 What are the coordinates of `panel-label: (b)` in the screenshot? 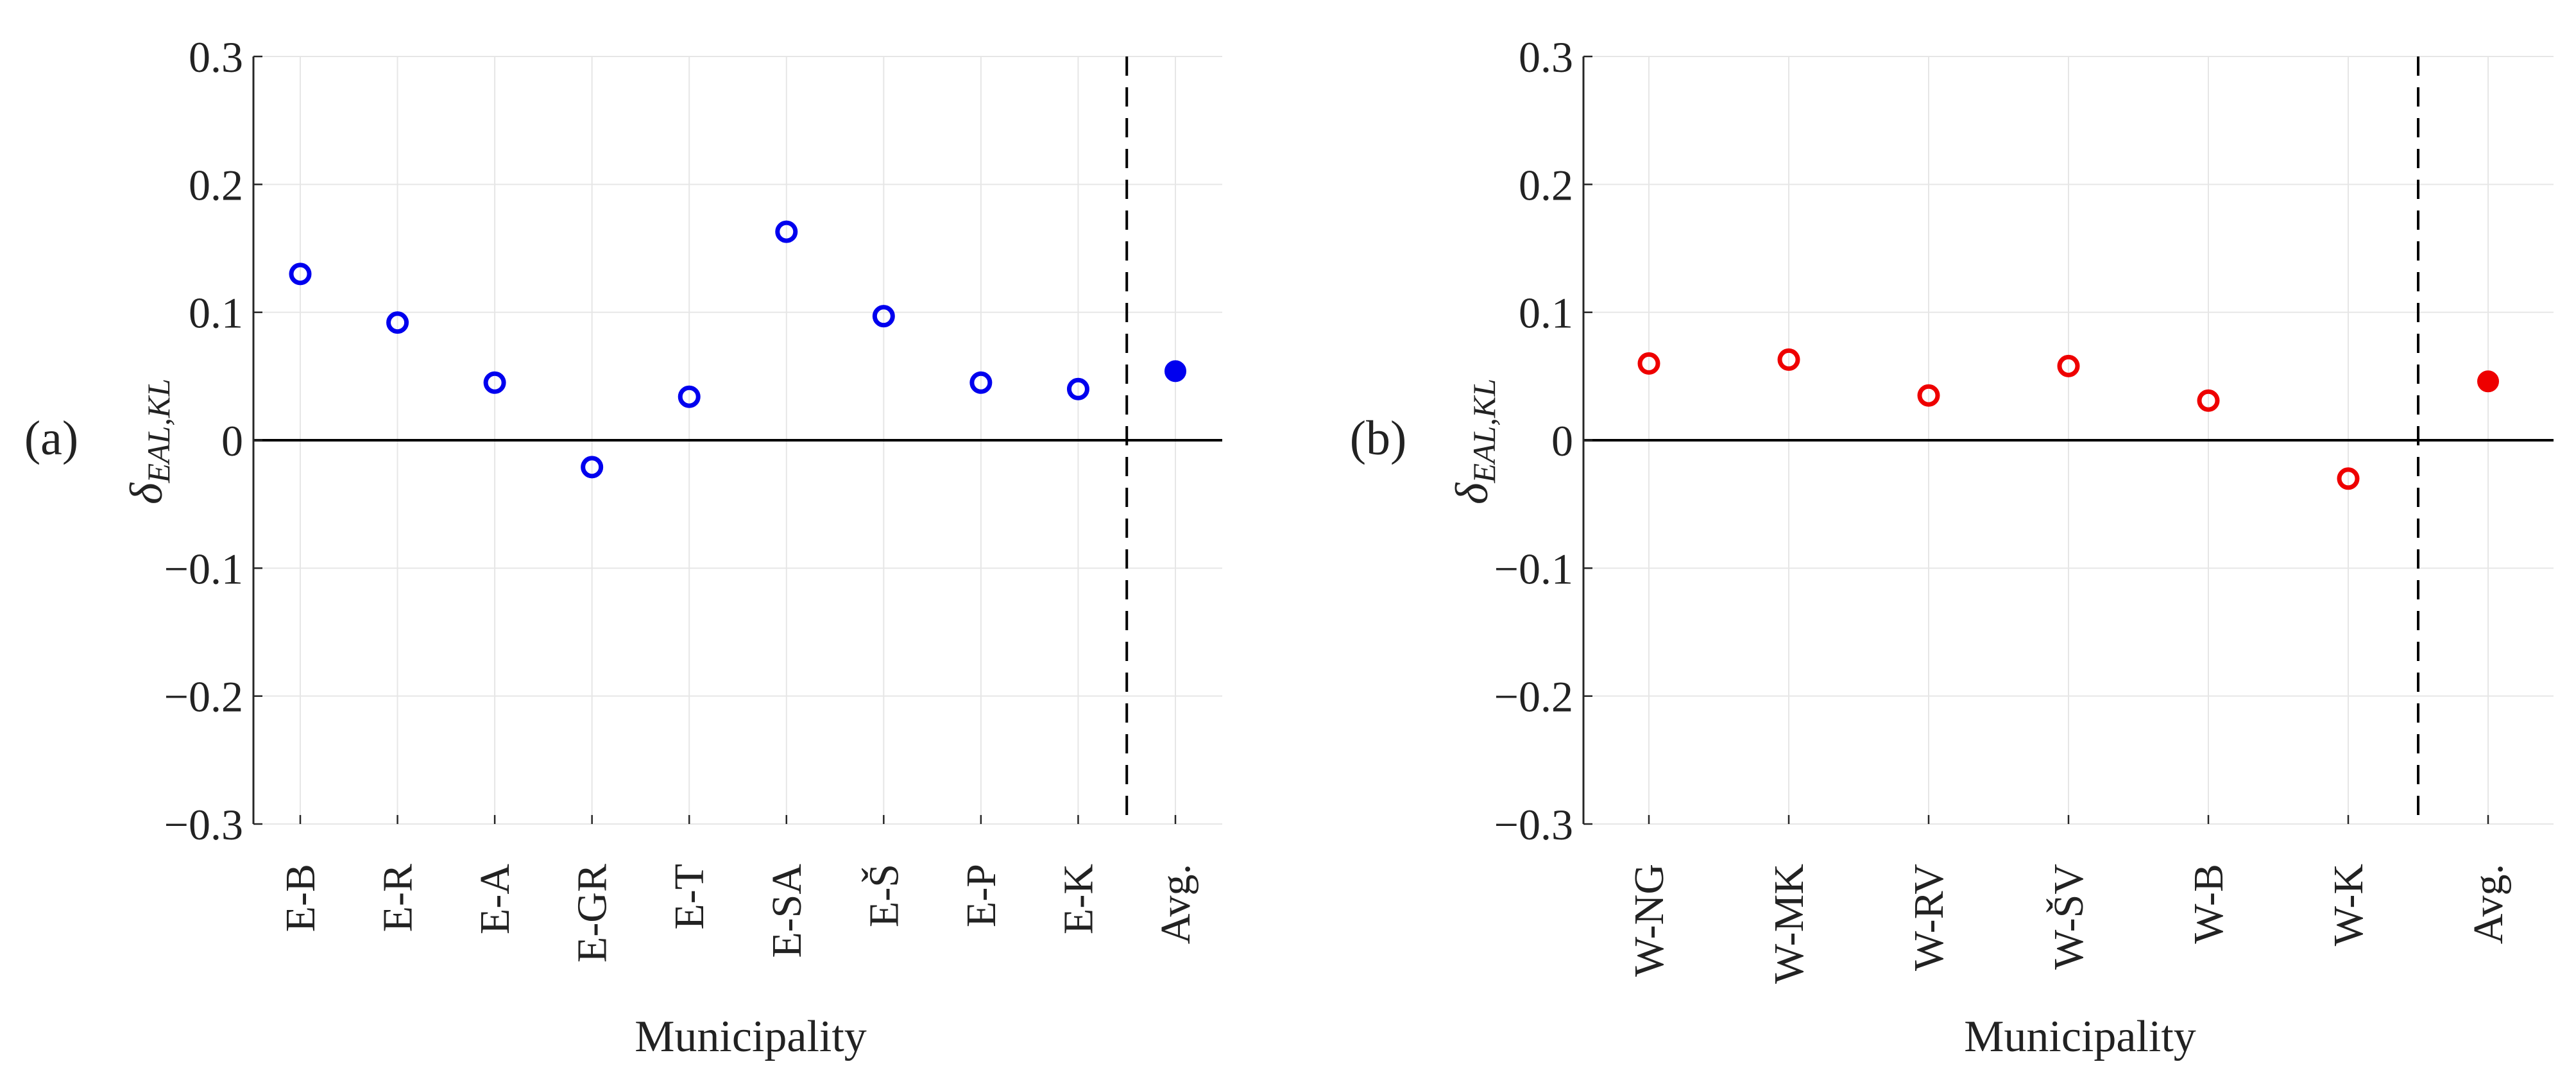 It's located at (1378, 438).